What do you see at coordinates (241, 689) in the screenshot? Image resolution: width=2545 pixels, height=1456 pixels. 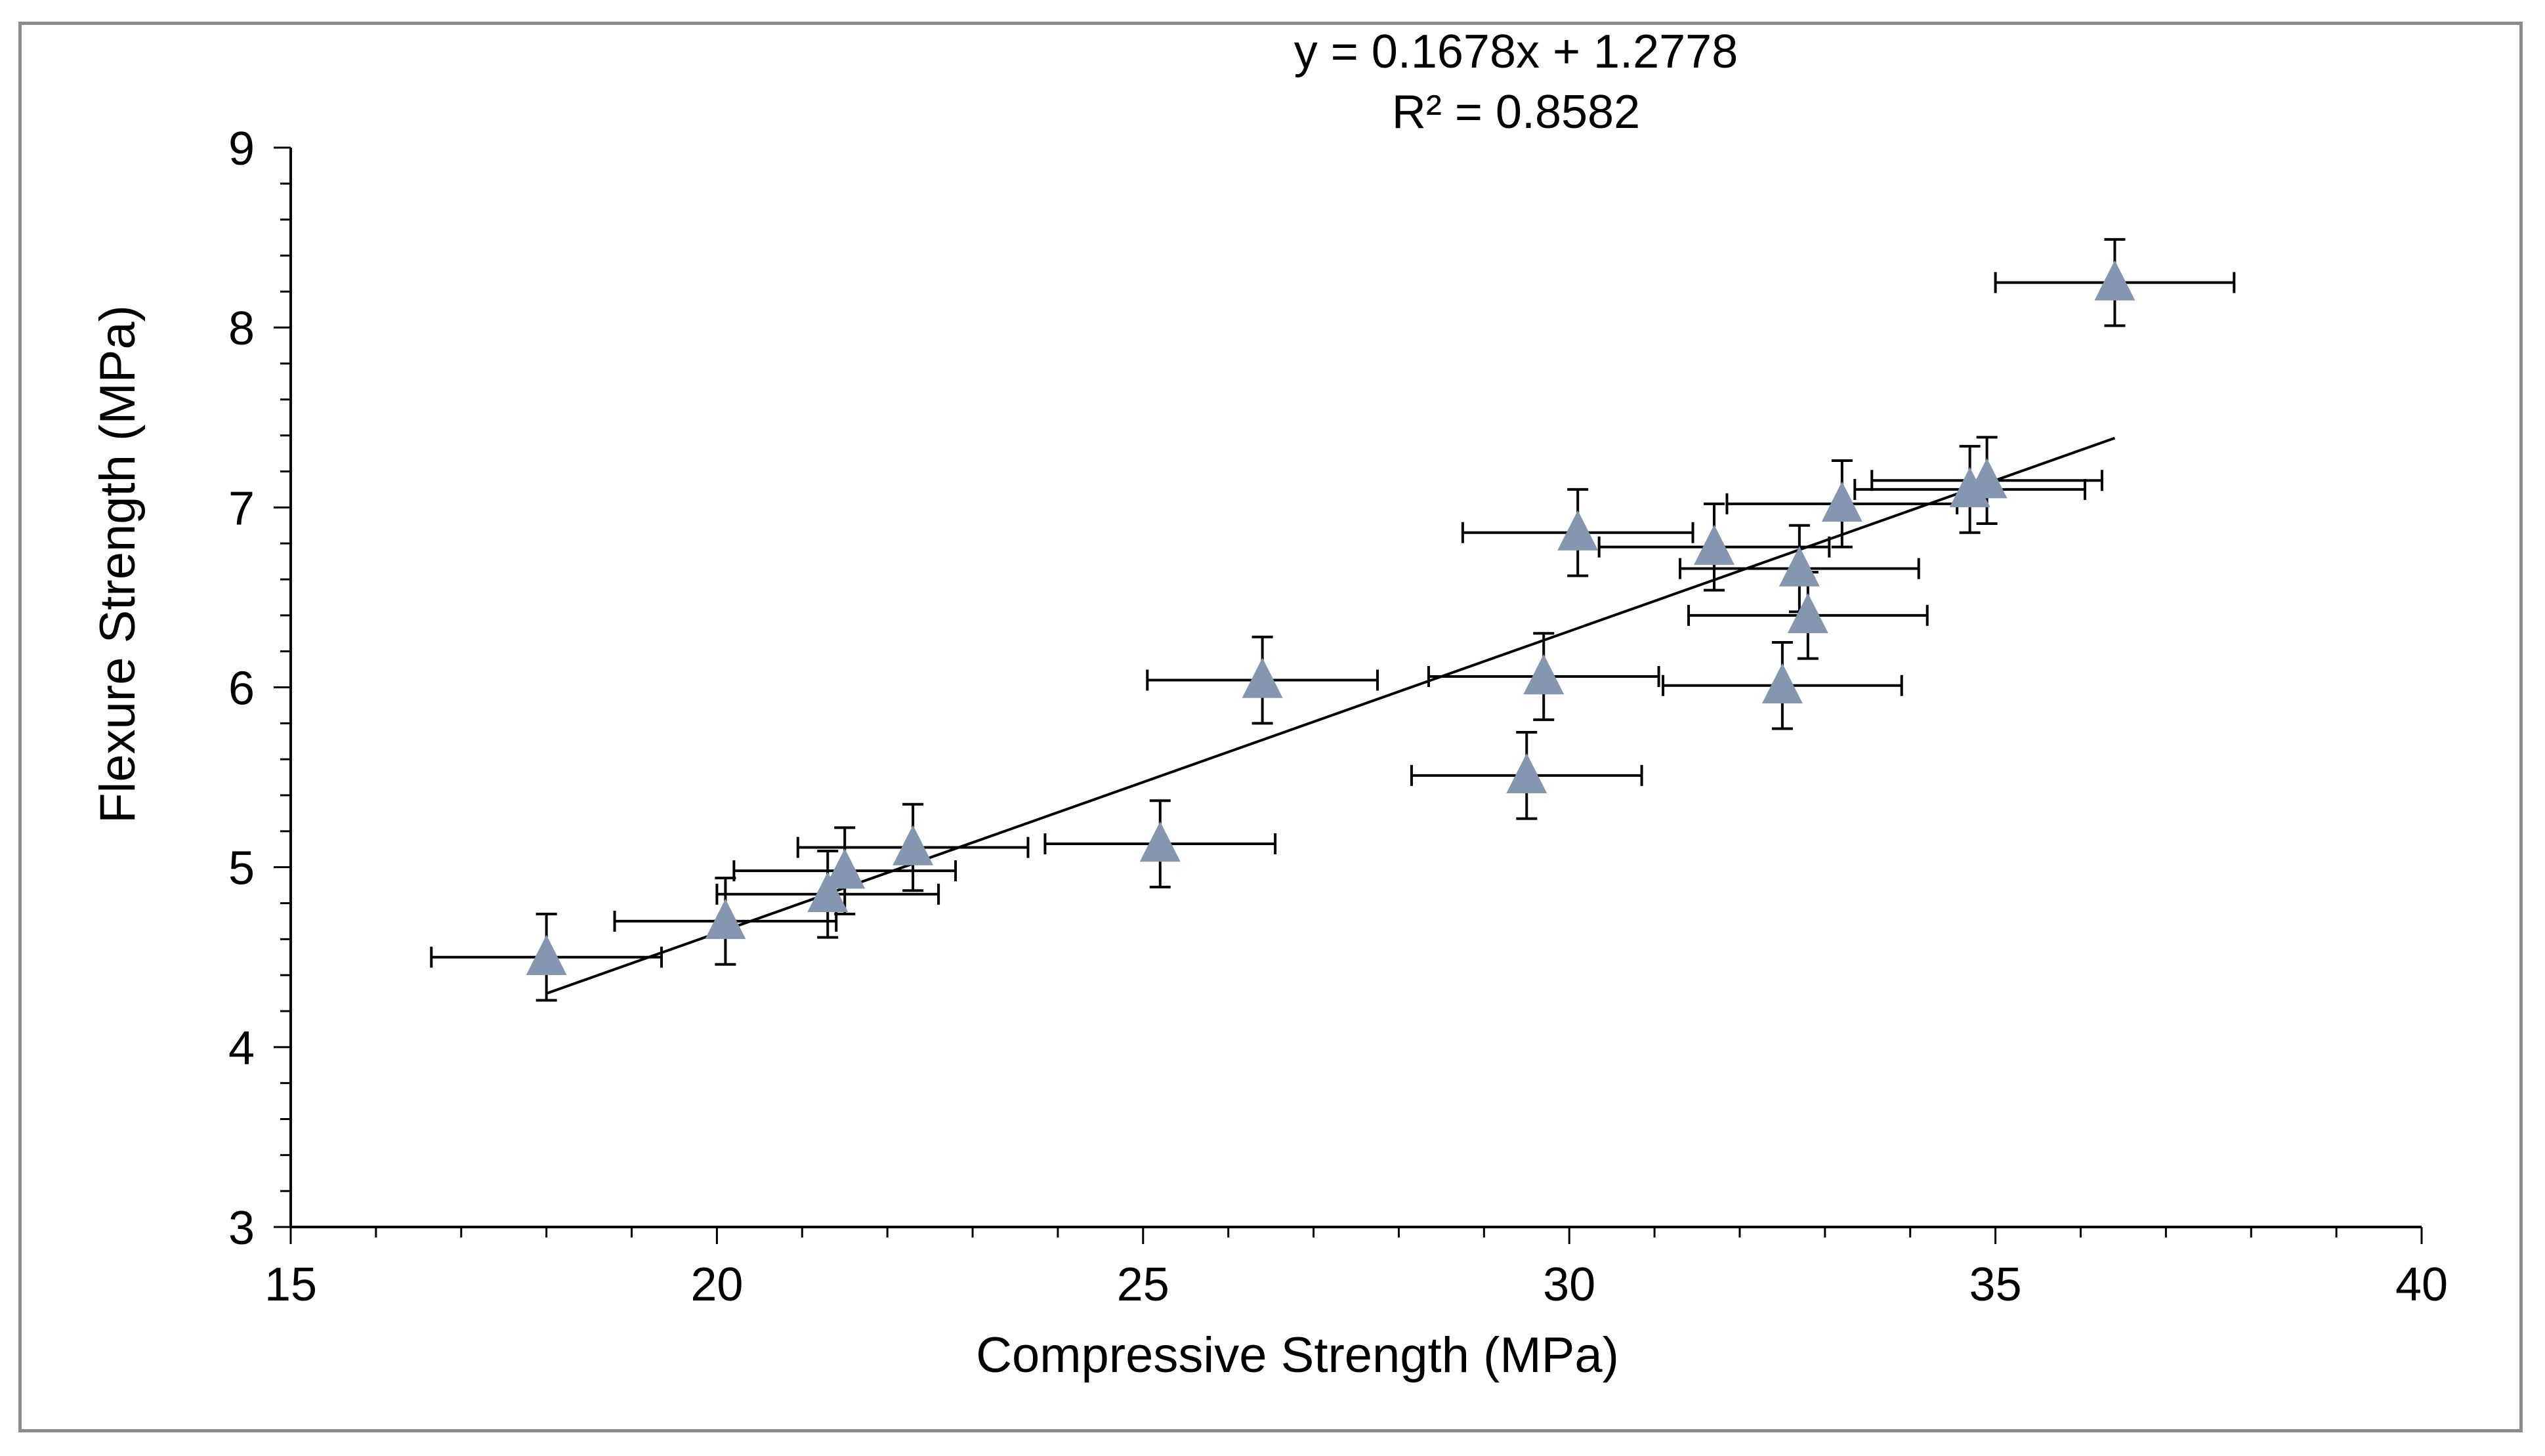 I see `y-tick-label: 6` at bounding box center [241, 689].